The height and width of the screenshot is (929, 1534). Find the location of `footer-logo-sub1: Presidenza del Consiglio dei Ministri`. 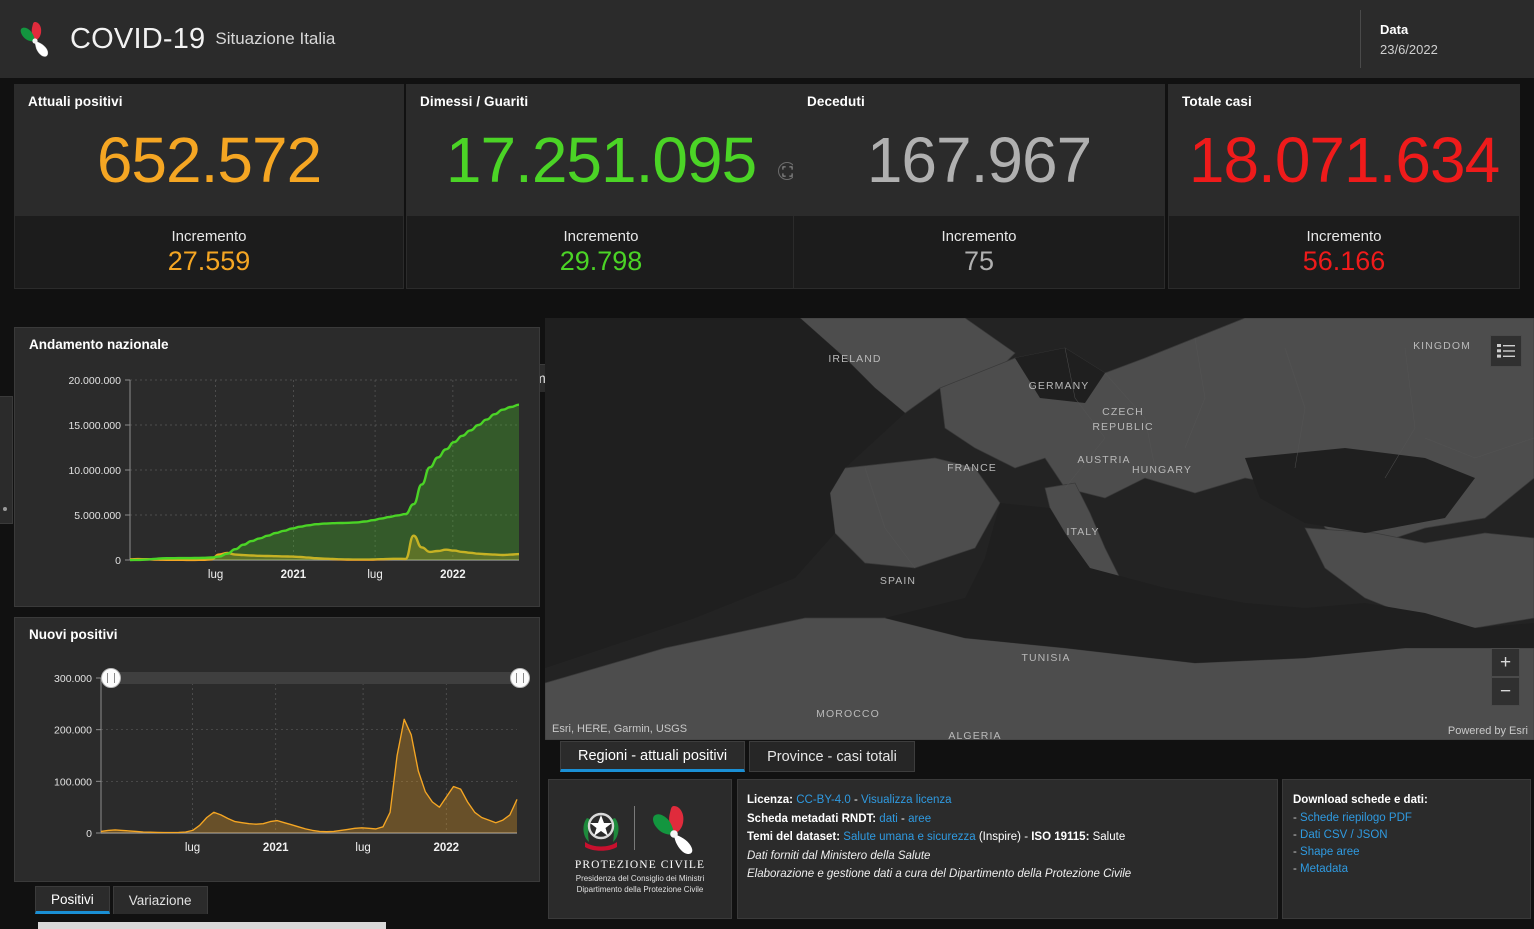

footer-logo-sub1: Presidenza del Consiglio dei Ministri is located at coordinates (640, 879).